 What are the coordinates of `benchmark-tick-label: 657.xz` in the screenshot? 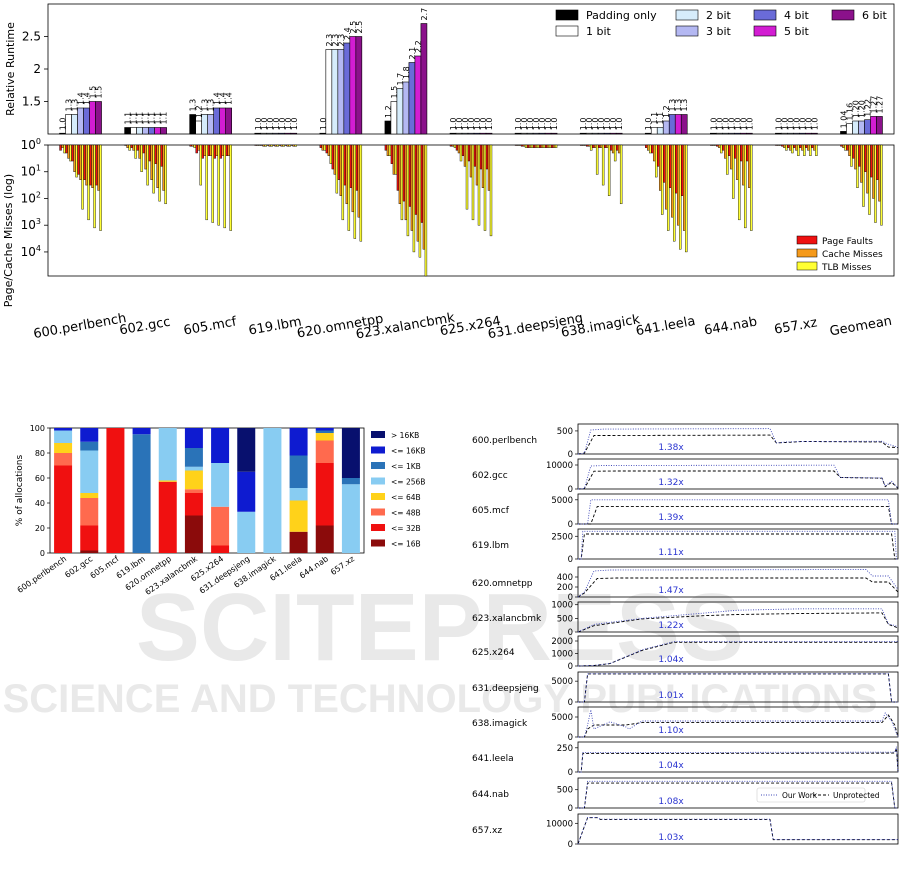 It's located at (796, 326).